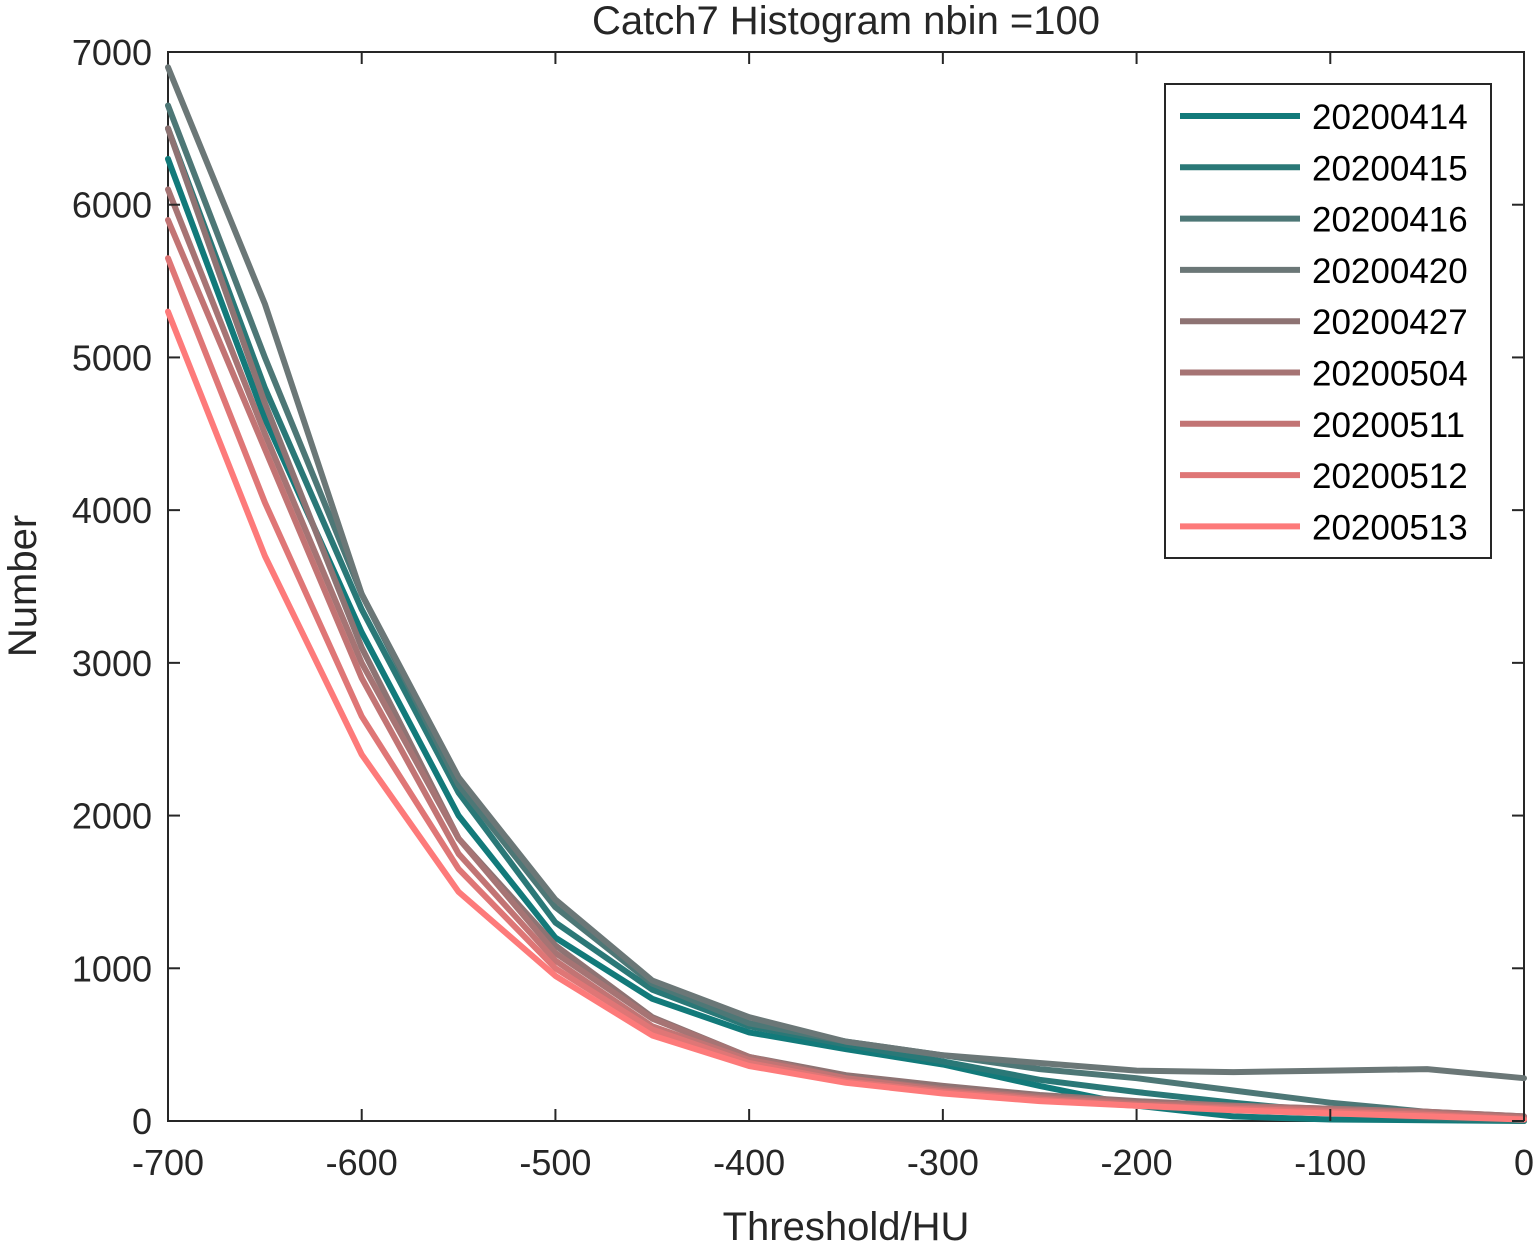  Describe the element at coordinates (943, 1162) in the screenshot. I see `x-tick-label: -300` at that location.